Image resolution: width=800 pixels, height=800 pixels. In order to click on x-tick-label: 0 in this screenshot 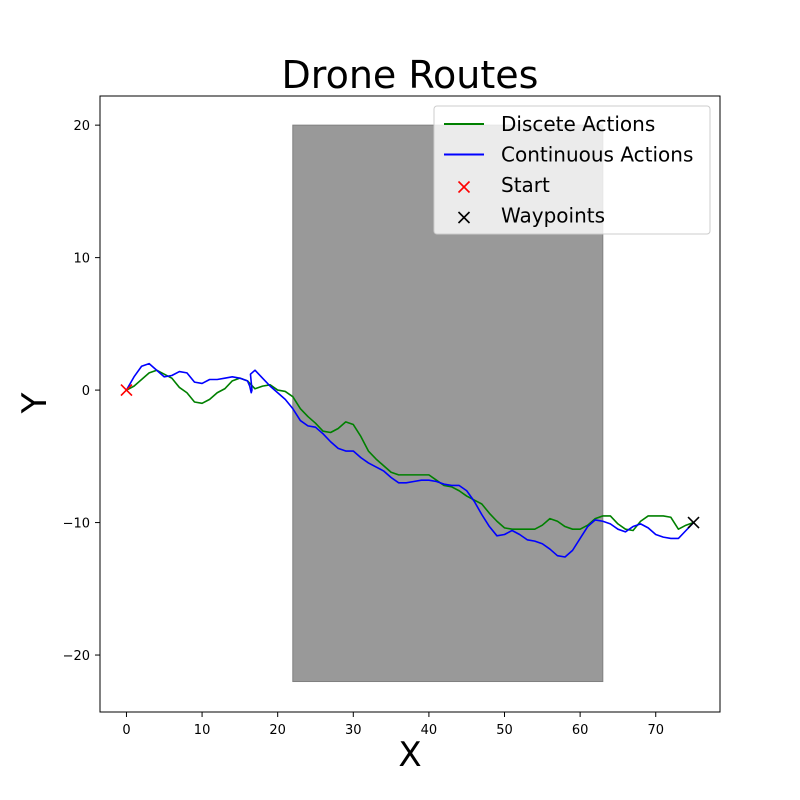, I will do `click(126, 730)`.